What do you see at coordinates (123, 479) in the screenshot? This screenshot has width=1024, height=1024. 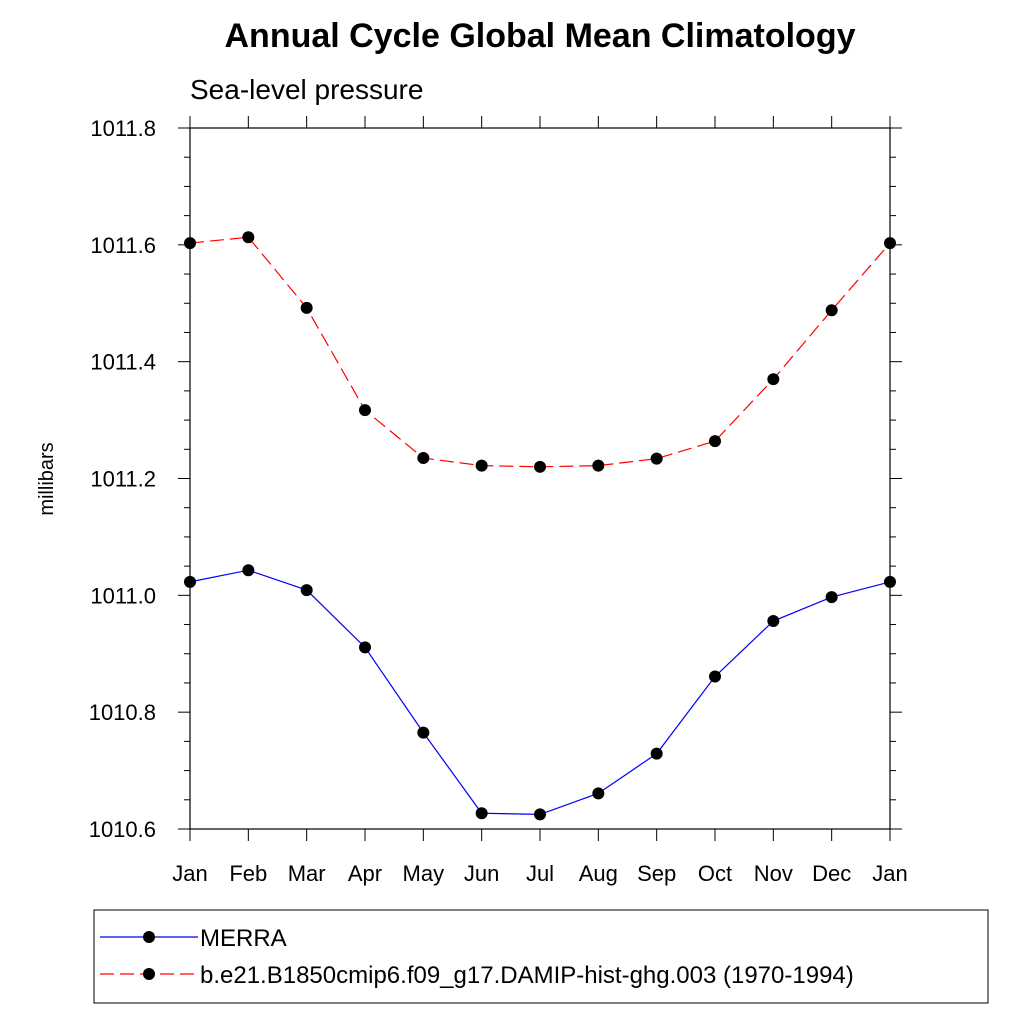 I see `y-tick-label: 1011.2` at bounding box center [123, 479].